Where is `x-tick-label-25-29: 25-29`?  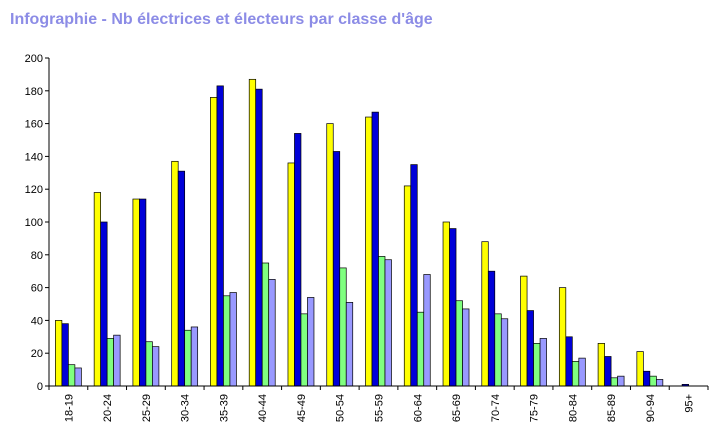
x-tick-label-25-29: 25-29 is located at coordinates (147, 408).